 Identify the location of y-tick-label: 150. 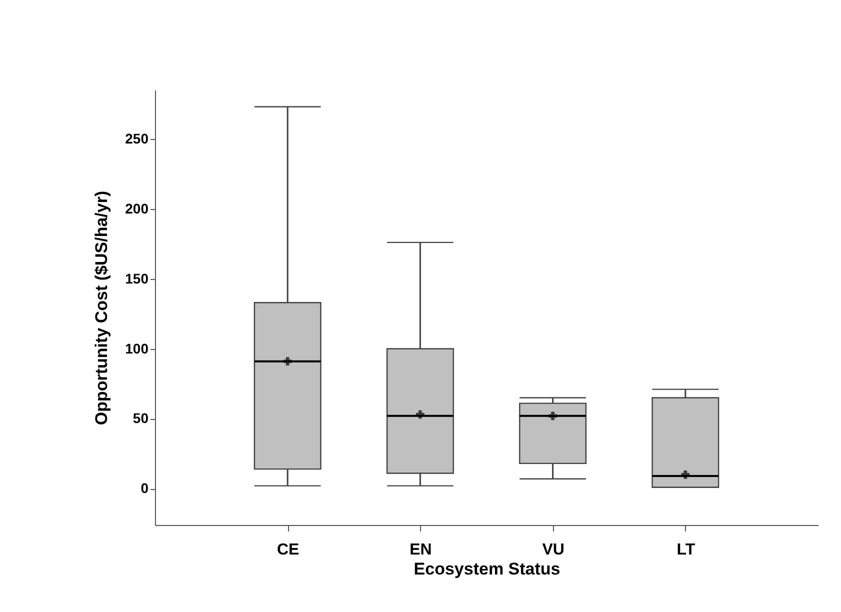
(137, 278).